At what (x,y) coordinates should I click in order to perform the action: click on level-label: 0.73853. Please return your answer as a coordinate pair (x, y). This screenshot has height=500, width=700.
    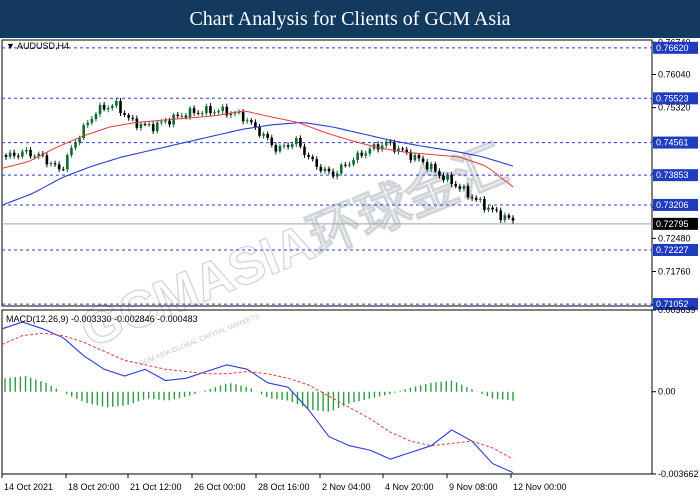
    Looking at the image, I should click on (672, 175).